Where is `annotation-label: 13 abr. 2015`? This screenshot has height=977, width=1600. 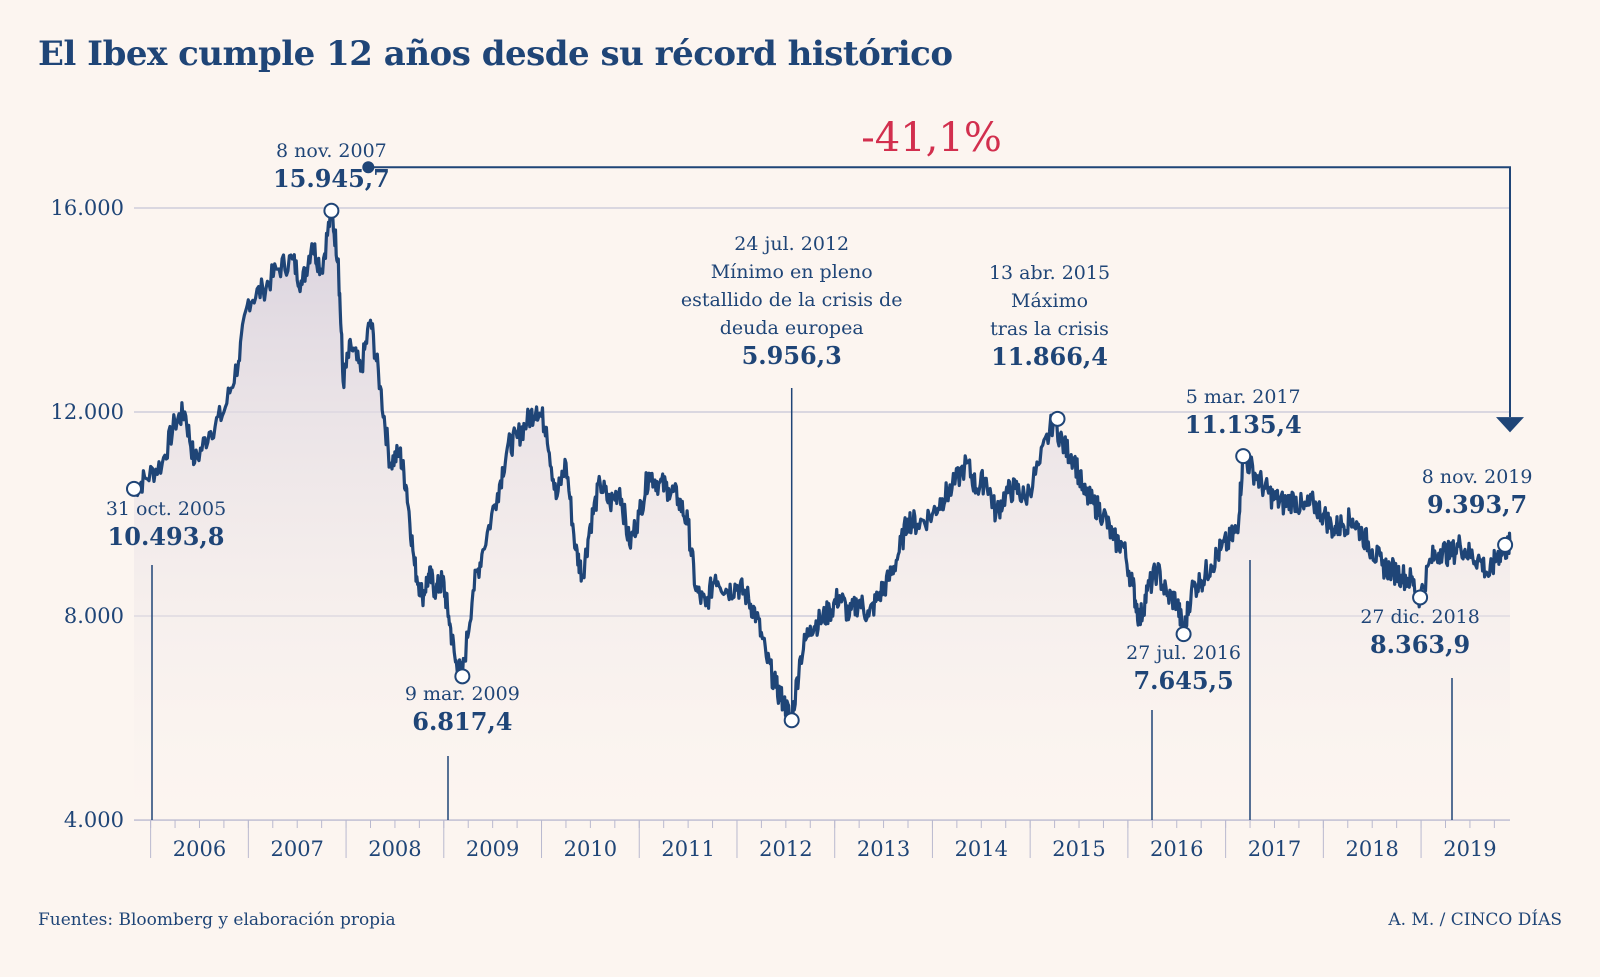
annotation-label: 13 abr. 2015 is located at coordinates (1049, 273).